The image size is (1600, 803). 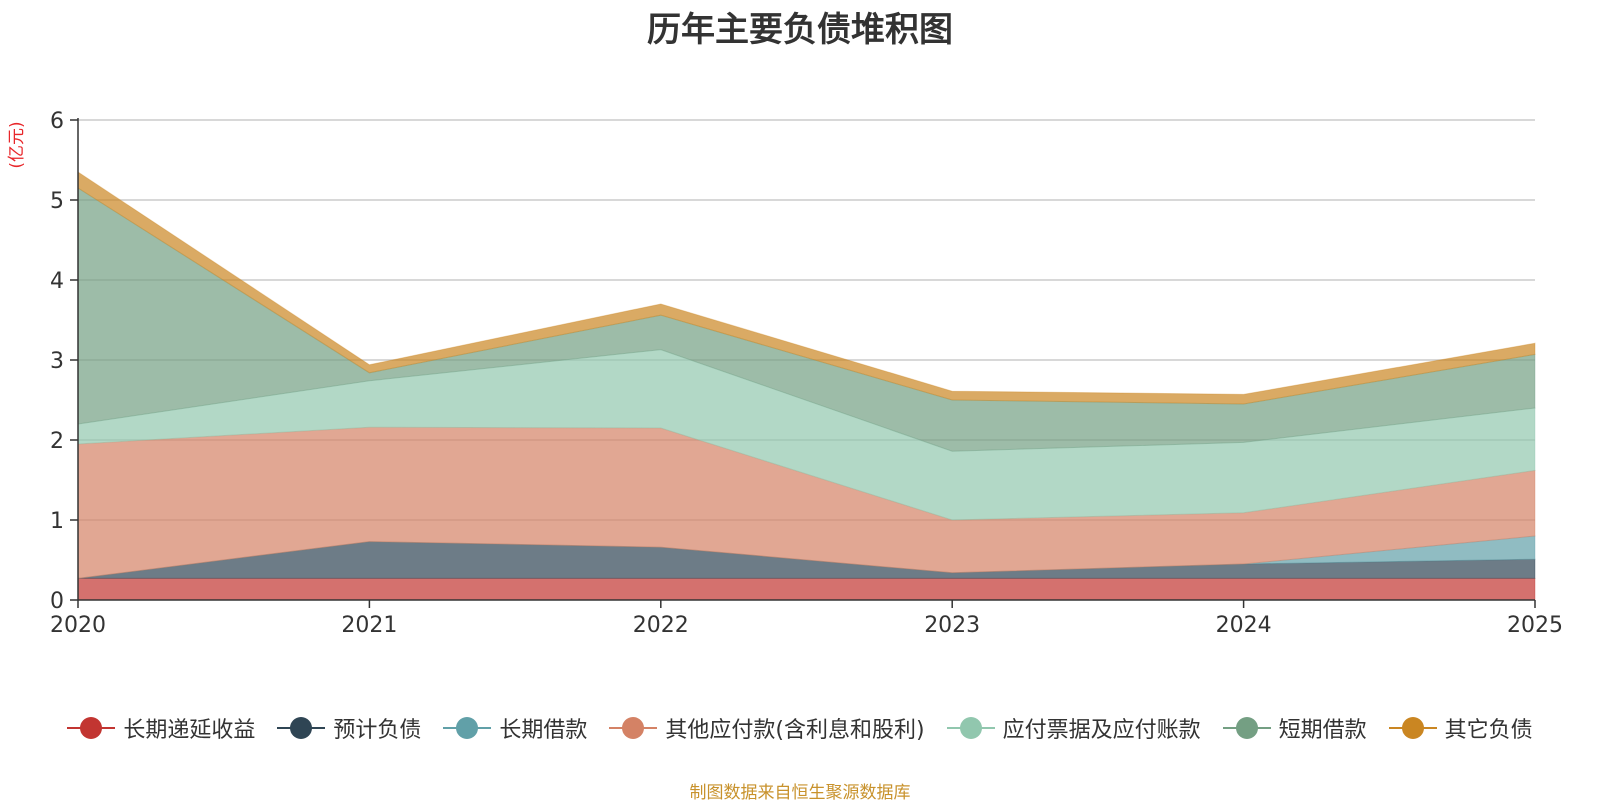 I want to click on legend-item: 短期借款, so click(x=1294, y=728).